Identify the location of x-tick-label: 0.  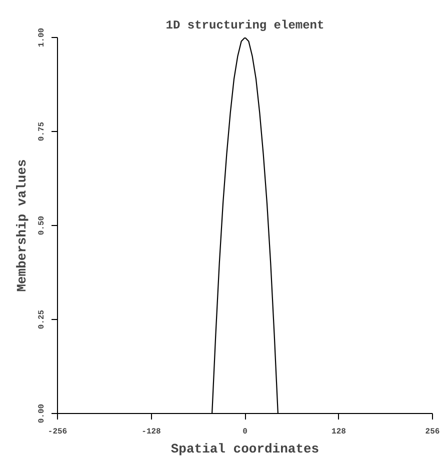
(245, 432).